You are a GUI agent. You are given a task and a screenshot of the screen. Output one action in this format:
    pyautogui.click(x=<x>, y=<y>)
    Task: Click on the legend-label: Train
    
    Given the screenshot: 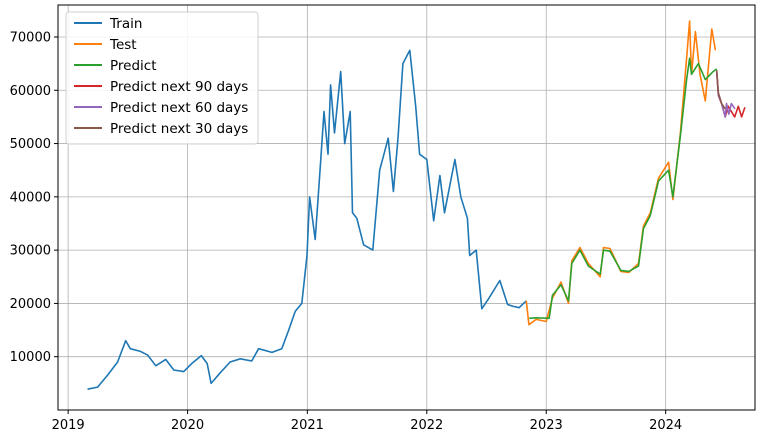 What is the action you would take?
    pyautogui.click(x=125, y=24)
    